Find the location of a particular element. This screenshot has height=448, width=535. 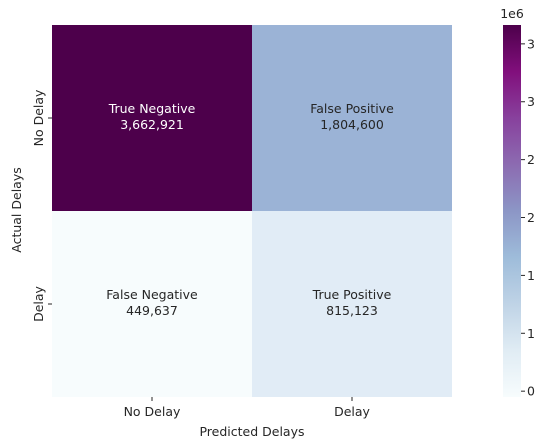

colorbar-tick-label: 2.5 is located at coordinates (531, 159).